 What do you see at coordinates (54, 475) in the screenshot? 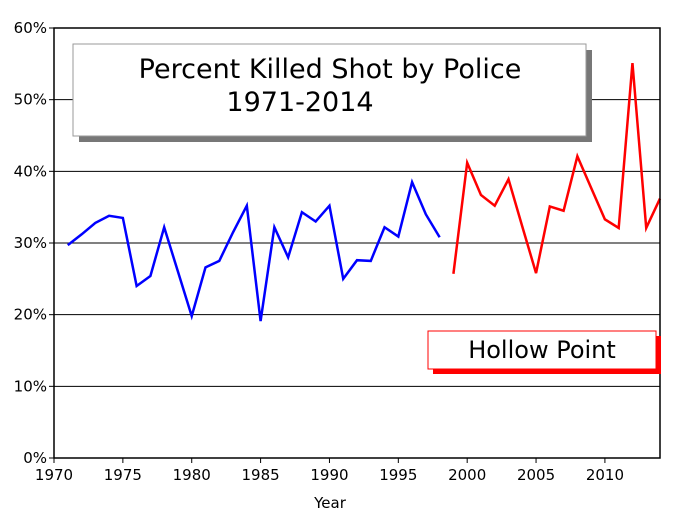
I see `x-tick-label: 1970` at bounding box center [54, 475].